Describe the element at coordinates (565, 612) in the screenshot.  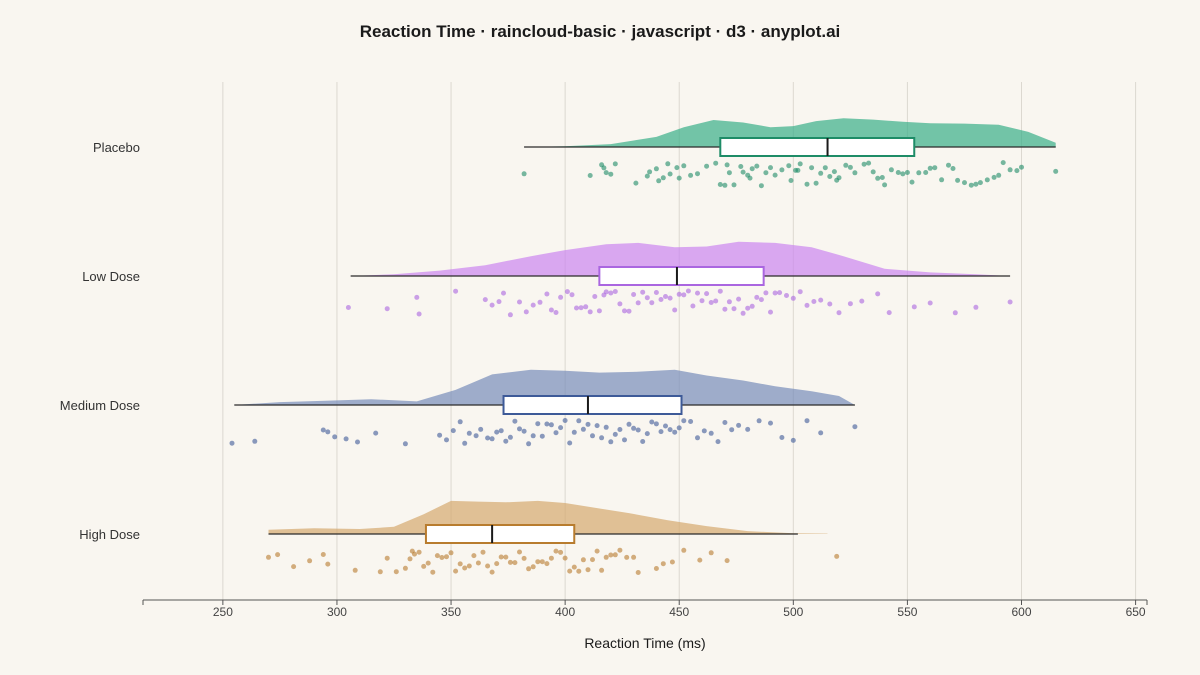
I see `x-tick-label: 400` at that location.